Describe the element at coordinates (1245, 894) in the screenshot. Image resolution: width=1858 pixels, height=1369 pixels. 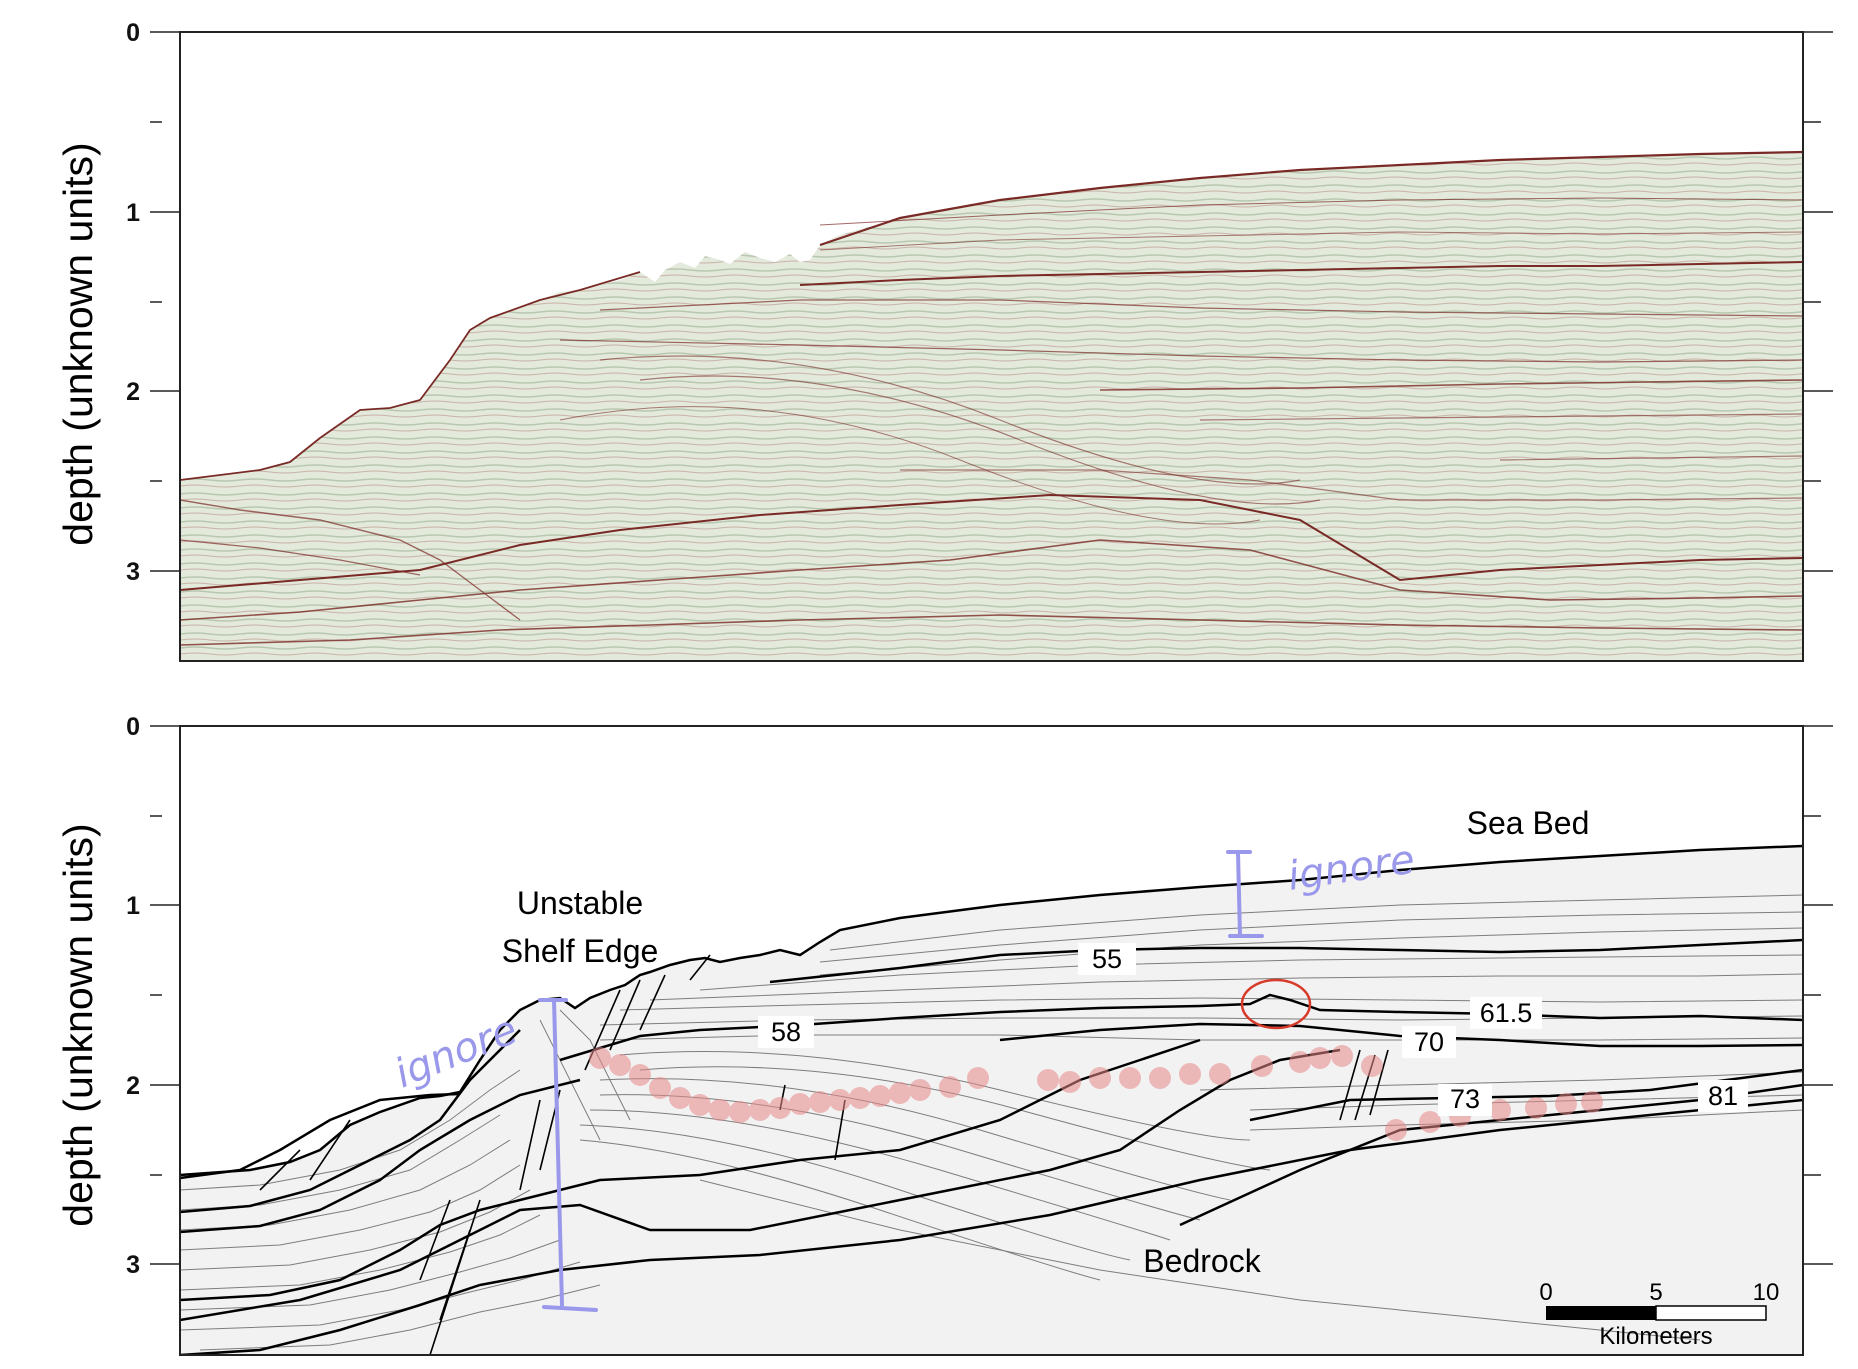
I see `ignore-bracket-top` at that location.